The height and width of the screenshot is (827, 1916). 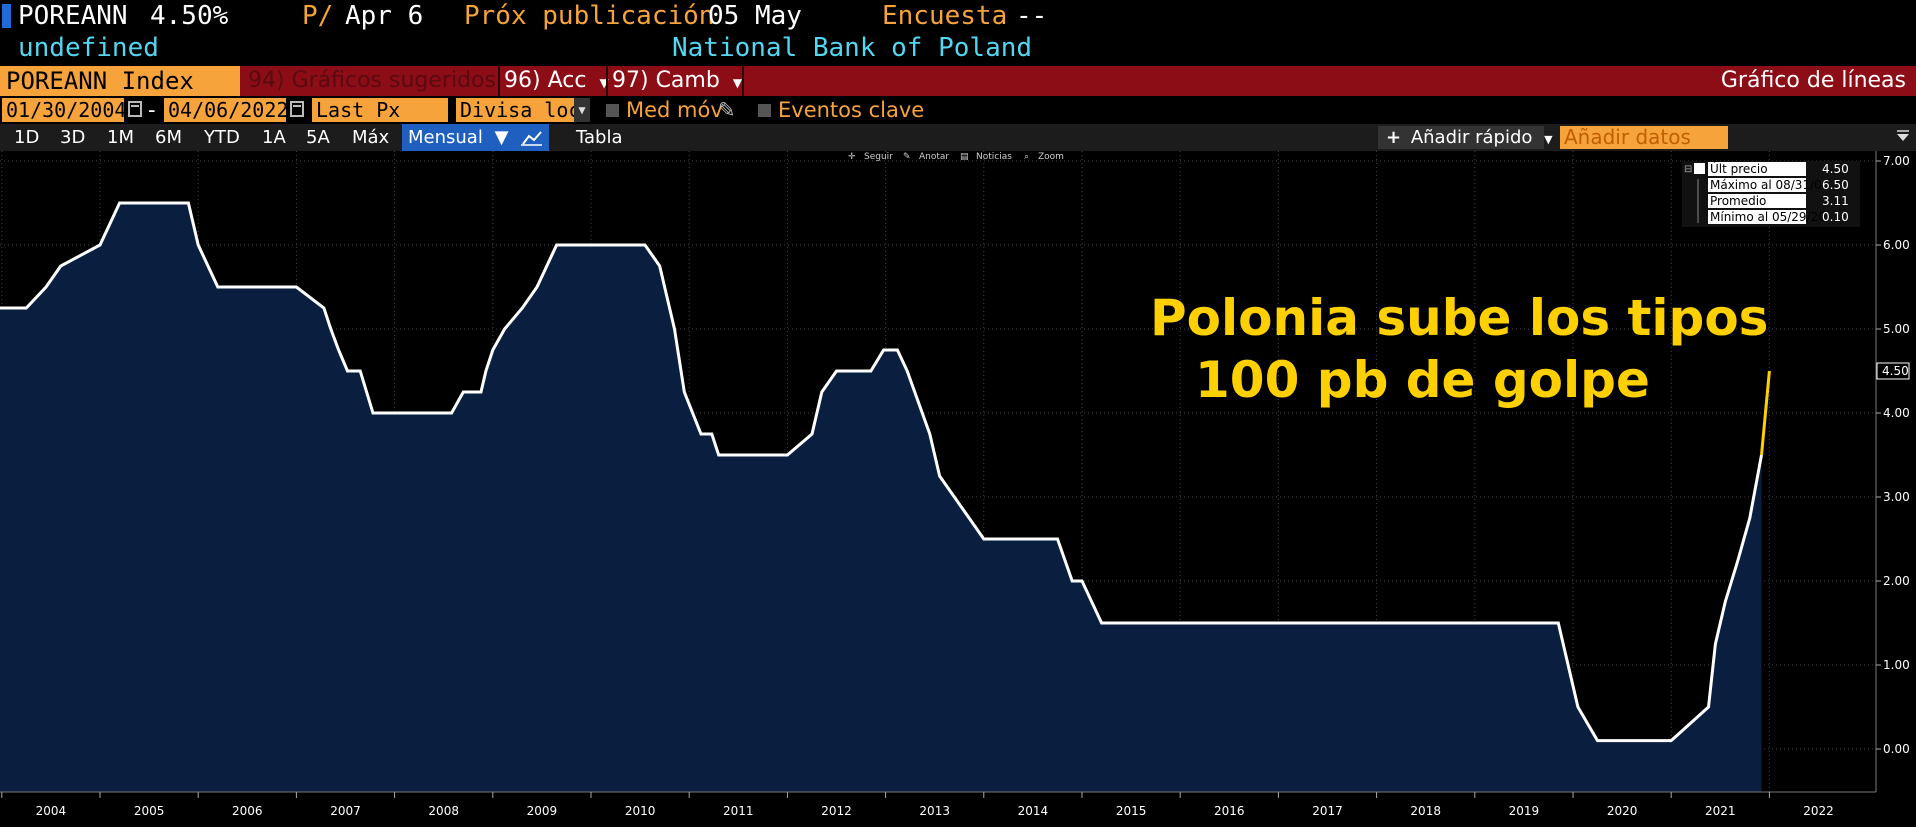 I want to click on prev-release-date: Apr 6, so click(x=384, y=16).